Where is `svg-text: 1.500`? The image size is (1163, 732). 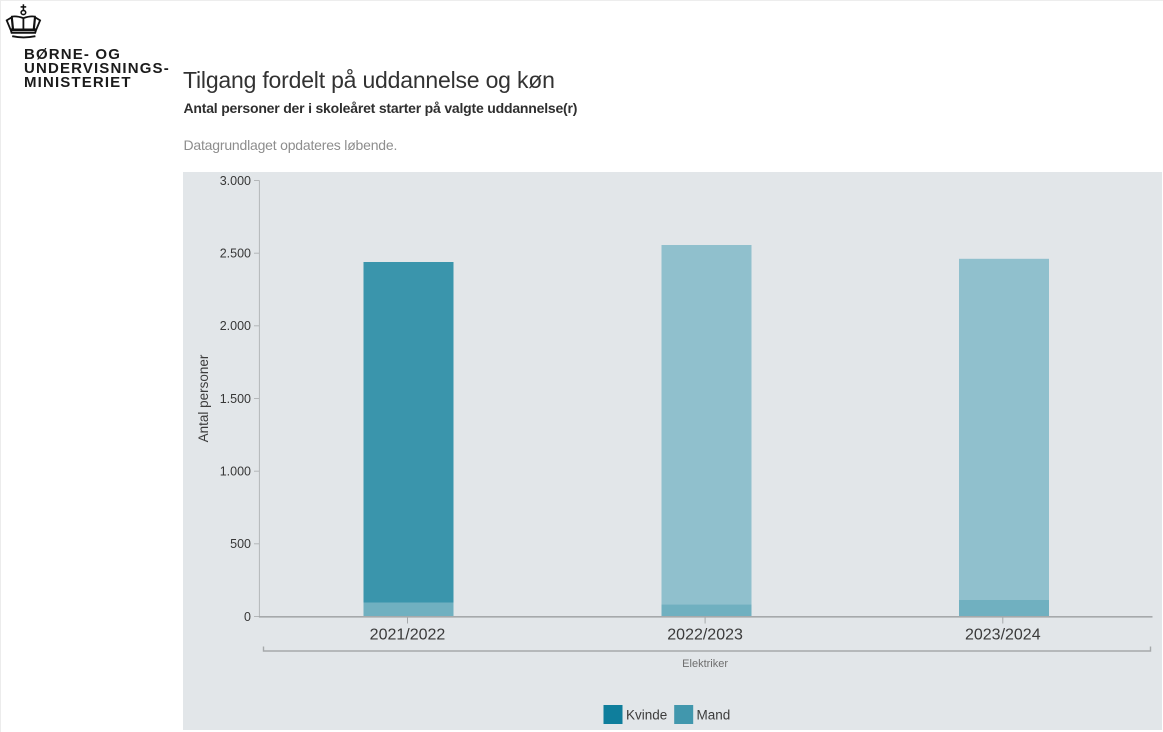
svg-text: 1.500 is located at coordinates (235, 399).